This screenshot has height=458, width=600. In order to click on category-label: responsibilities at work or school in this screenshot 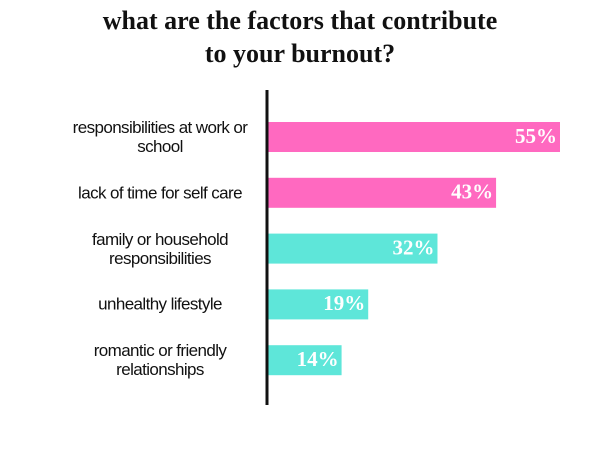, I will do `click(160, 137)`.